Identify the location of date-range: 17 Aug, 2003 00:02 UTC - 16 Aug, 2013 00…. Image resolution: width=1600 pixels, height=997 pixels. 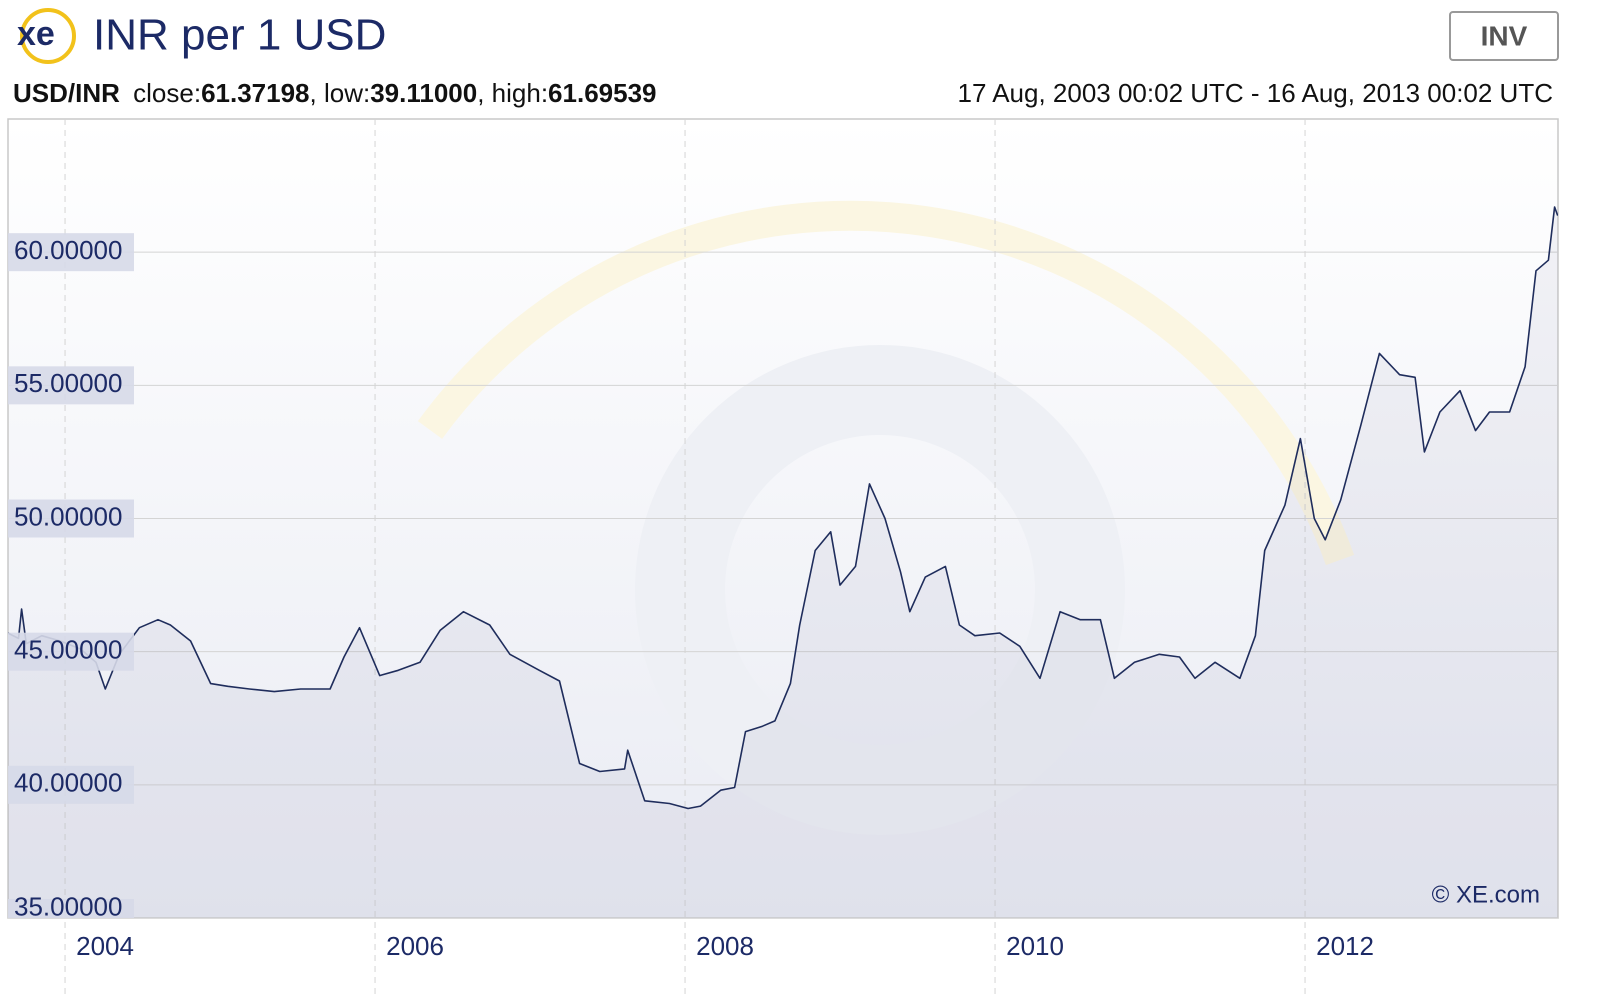
(1255, 93).